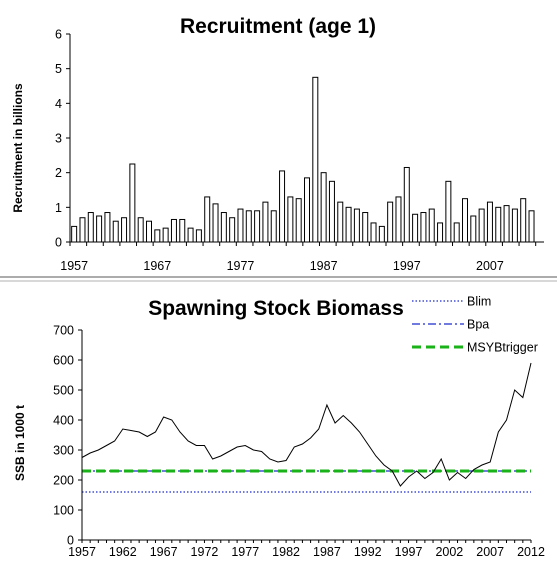  Describe the element at coordinates (241, 266) in the screenshot. I see `recruitment-x-tick-label: 1977` at that location.